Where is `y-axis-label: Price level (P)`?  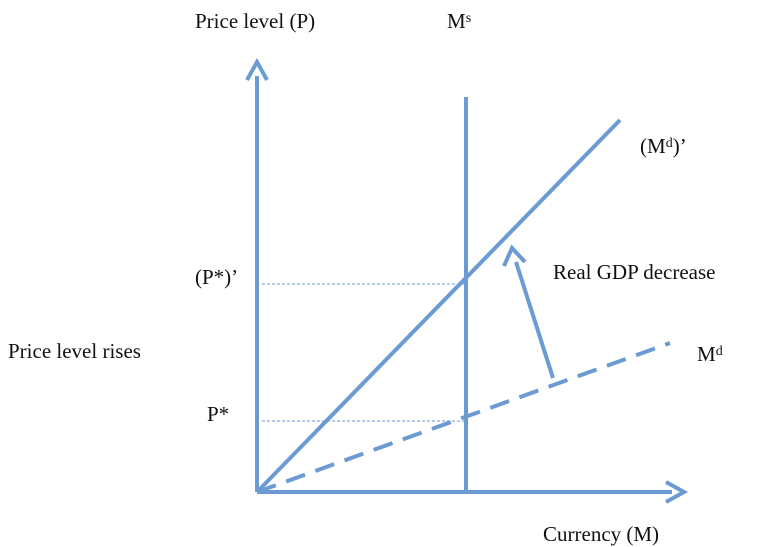 y-axis-label: Price level (P) is located at coordinates (255, 21).